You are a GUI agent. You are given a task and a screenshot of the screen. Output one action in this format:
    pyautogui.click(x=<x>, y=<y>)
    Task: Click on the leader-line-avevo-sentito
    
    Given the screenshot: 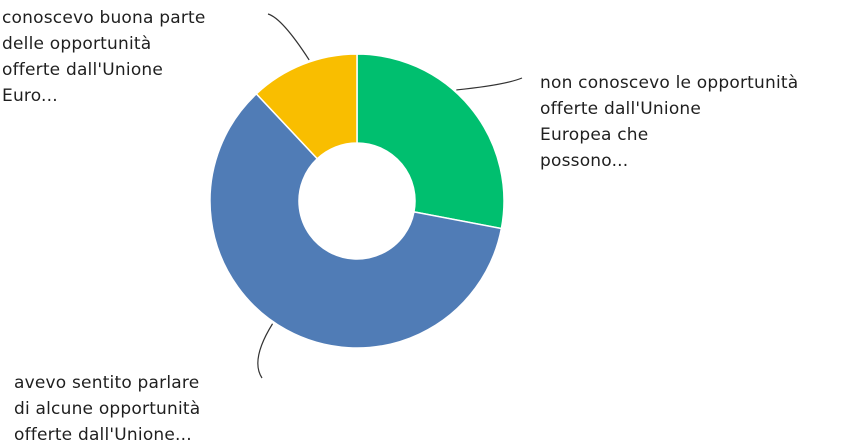 What is the action you would take?
    pyautogui.click(x=265, y=351)
    